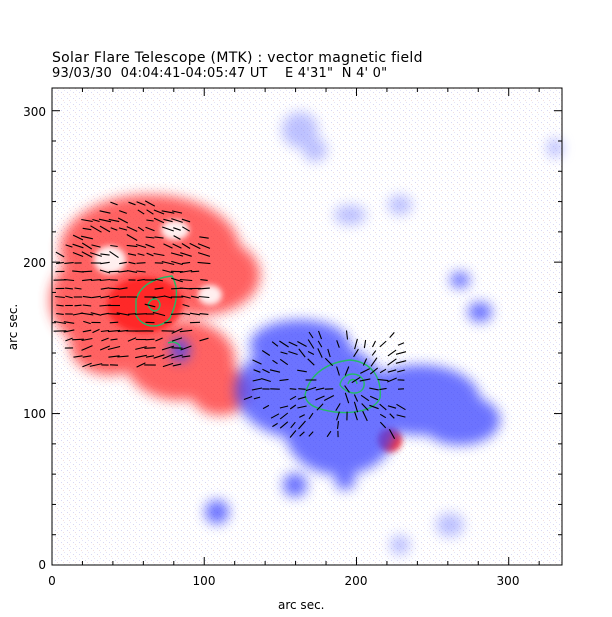 This screenshot has width=612, height=617. What do you see at coordinates (34, 338) in the screenshot?
I see `y-tick-labels: 0 100 200 300` at bounding box center [34, 338].